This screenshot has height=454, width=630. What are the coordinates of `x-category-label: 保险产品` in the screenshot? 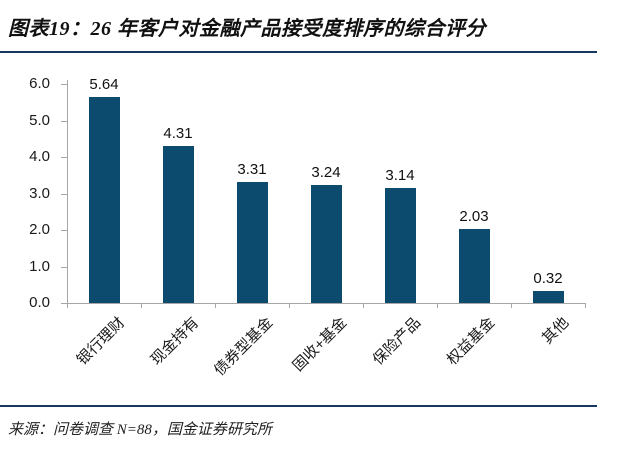 It's located at (397, 341).